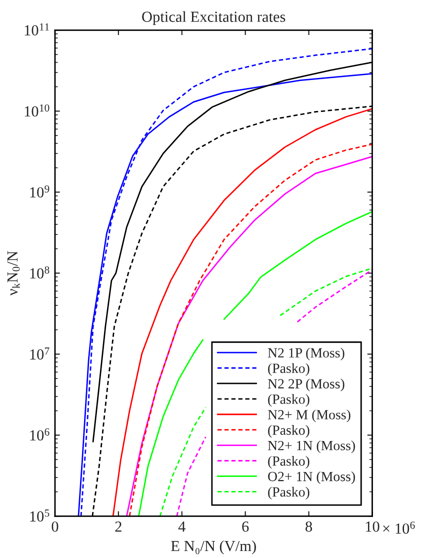 This screenshot has width=423, height=558. Describe the element at coordinates (306, 385) in the screenshot. I see `legend-label: N2 2P (Moss)` at that location.